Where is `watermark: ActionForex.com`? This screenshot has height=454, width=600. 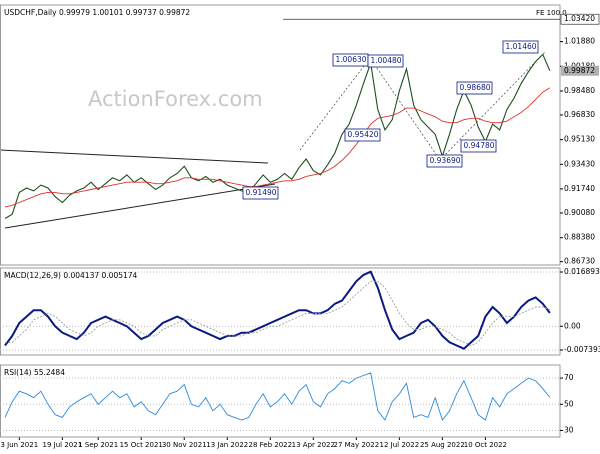 watermark: ActionForex.com is located at coordinates (175, 99).